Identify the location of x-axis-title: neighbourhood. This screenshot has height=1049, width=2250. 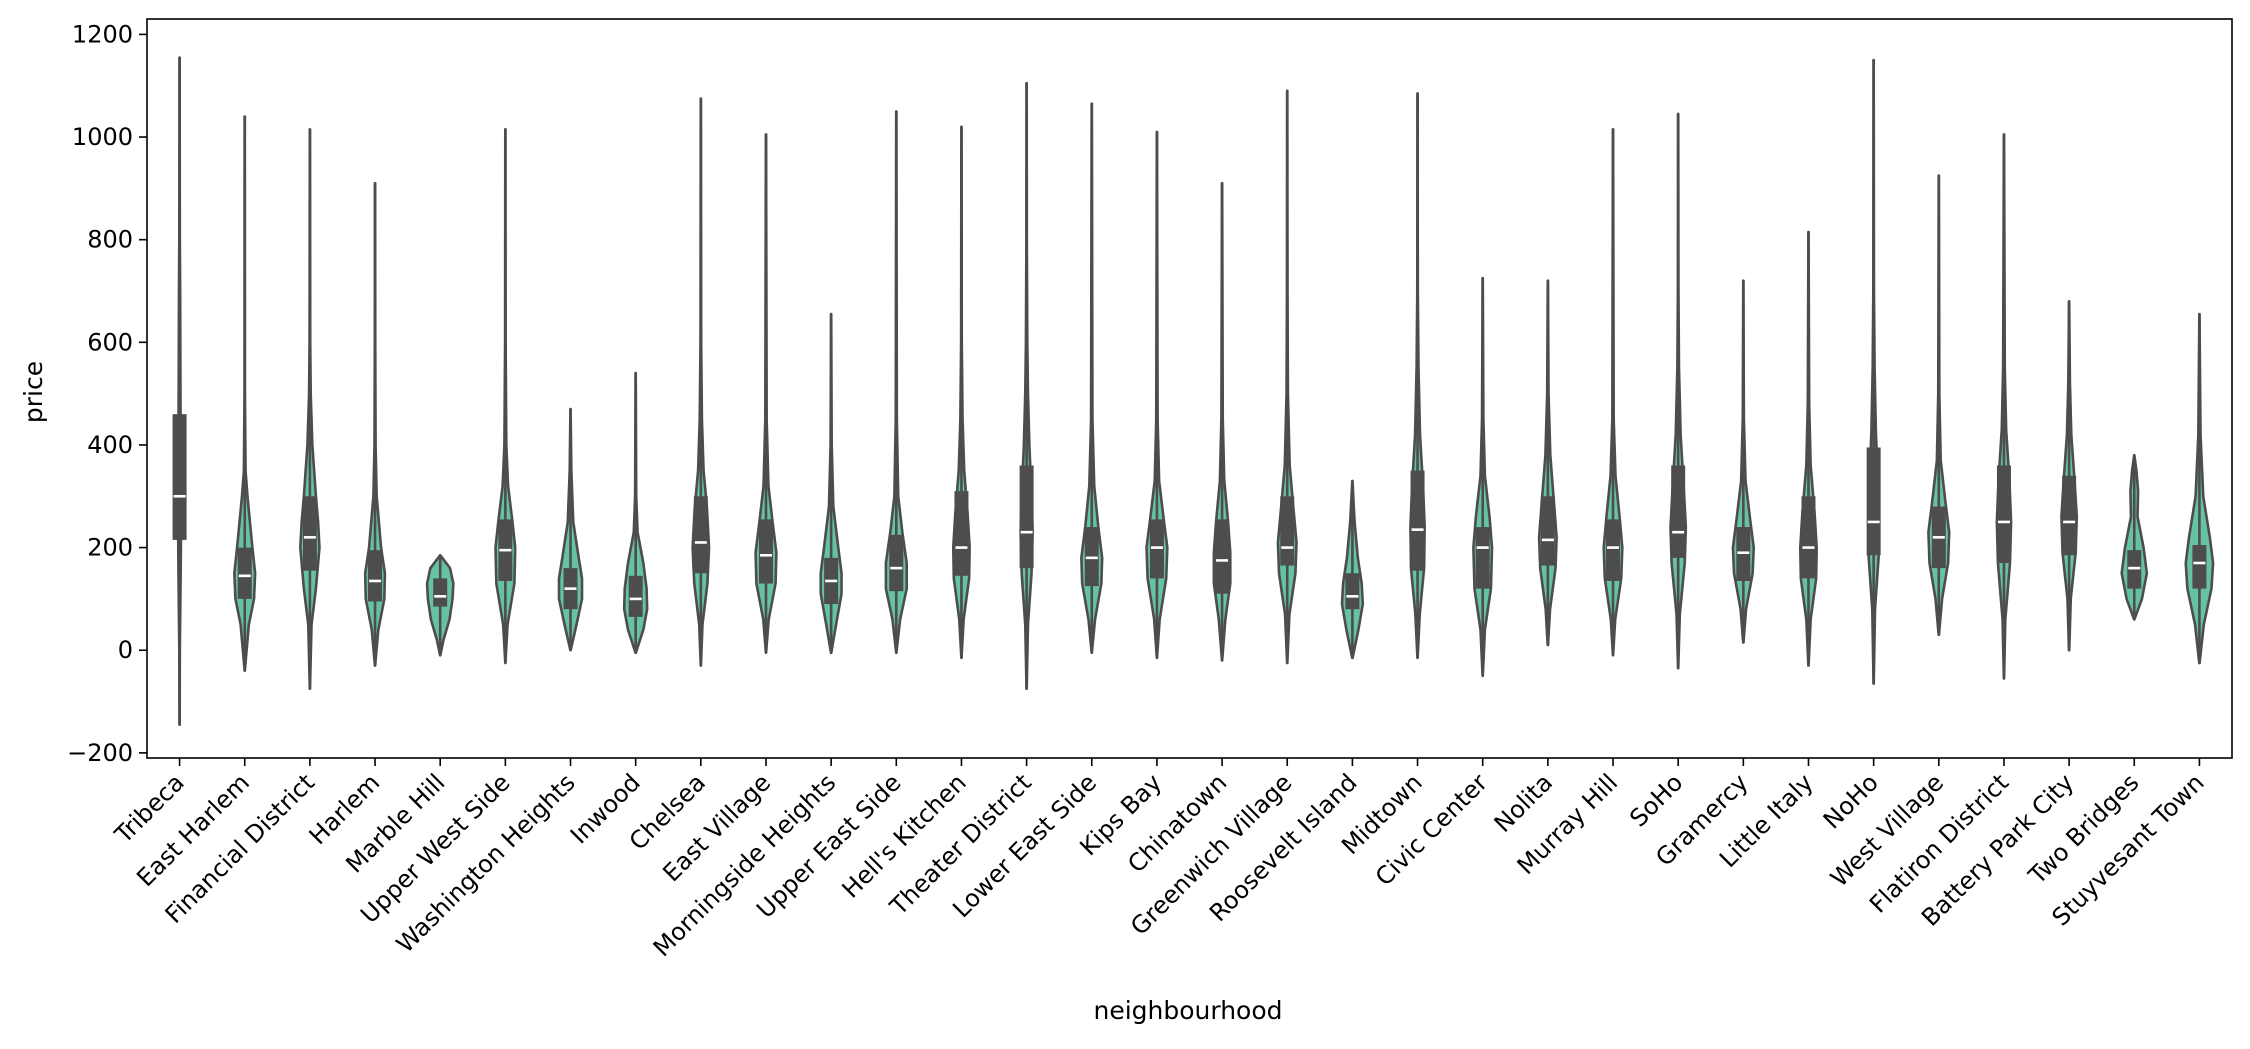
(1187, 1010).